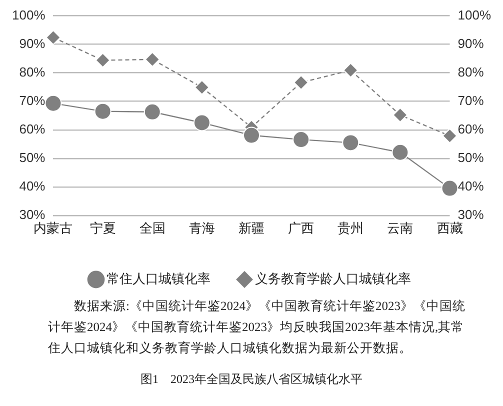  I want to click on y2-tick-label: 30%, so click(471, 214).